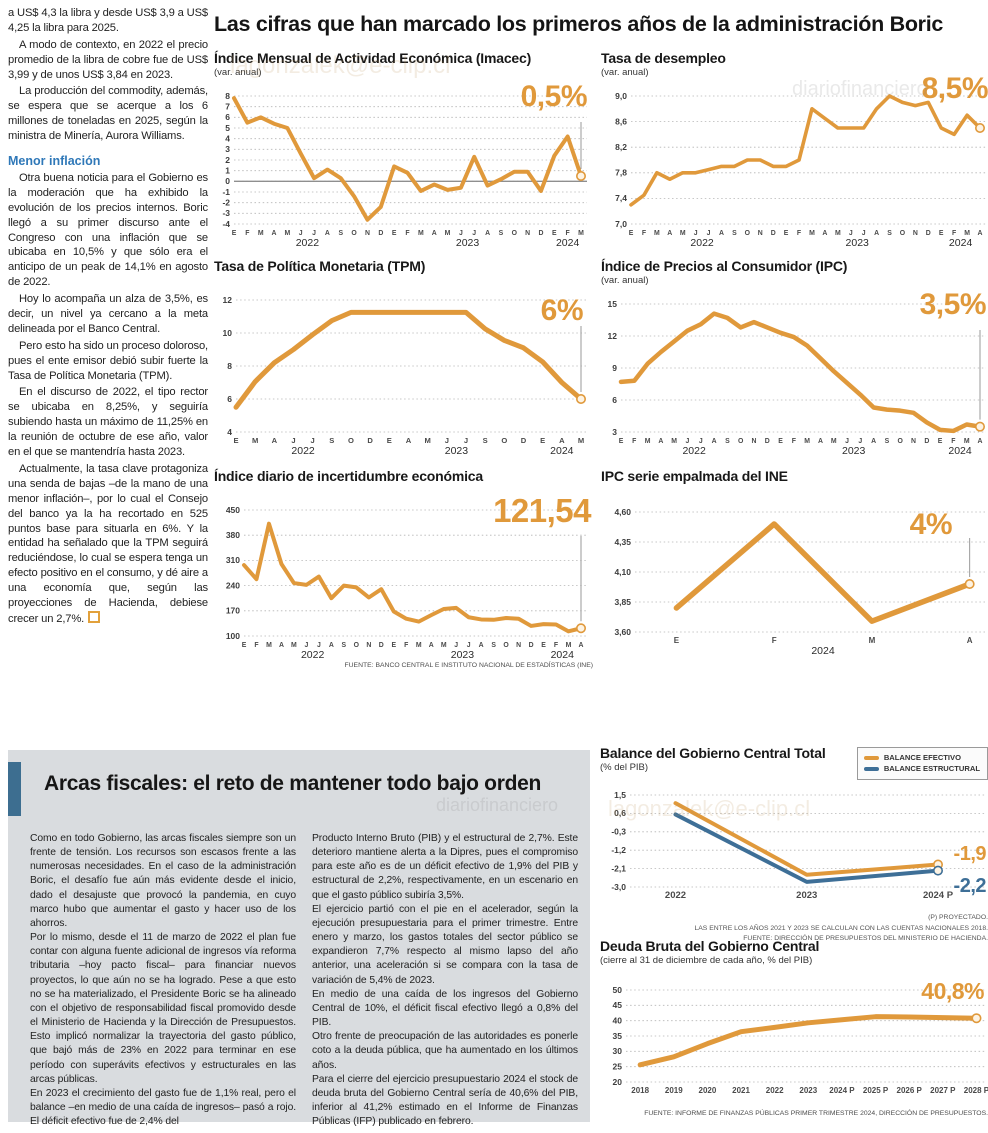  I want to click on chart-title: Balance del Gobierno Central Total, so click(713, 753).